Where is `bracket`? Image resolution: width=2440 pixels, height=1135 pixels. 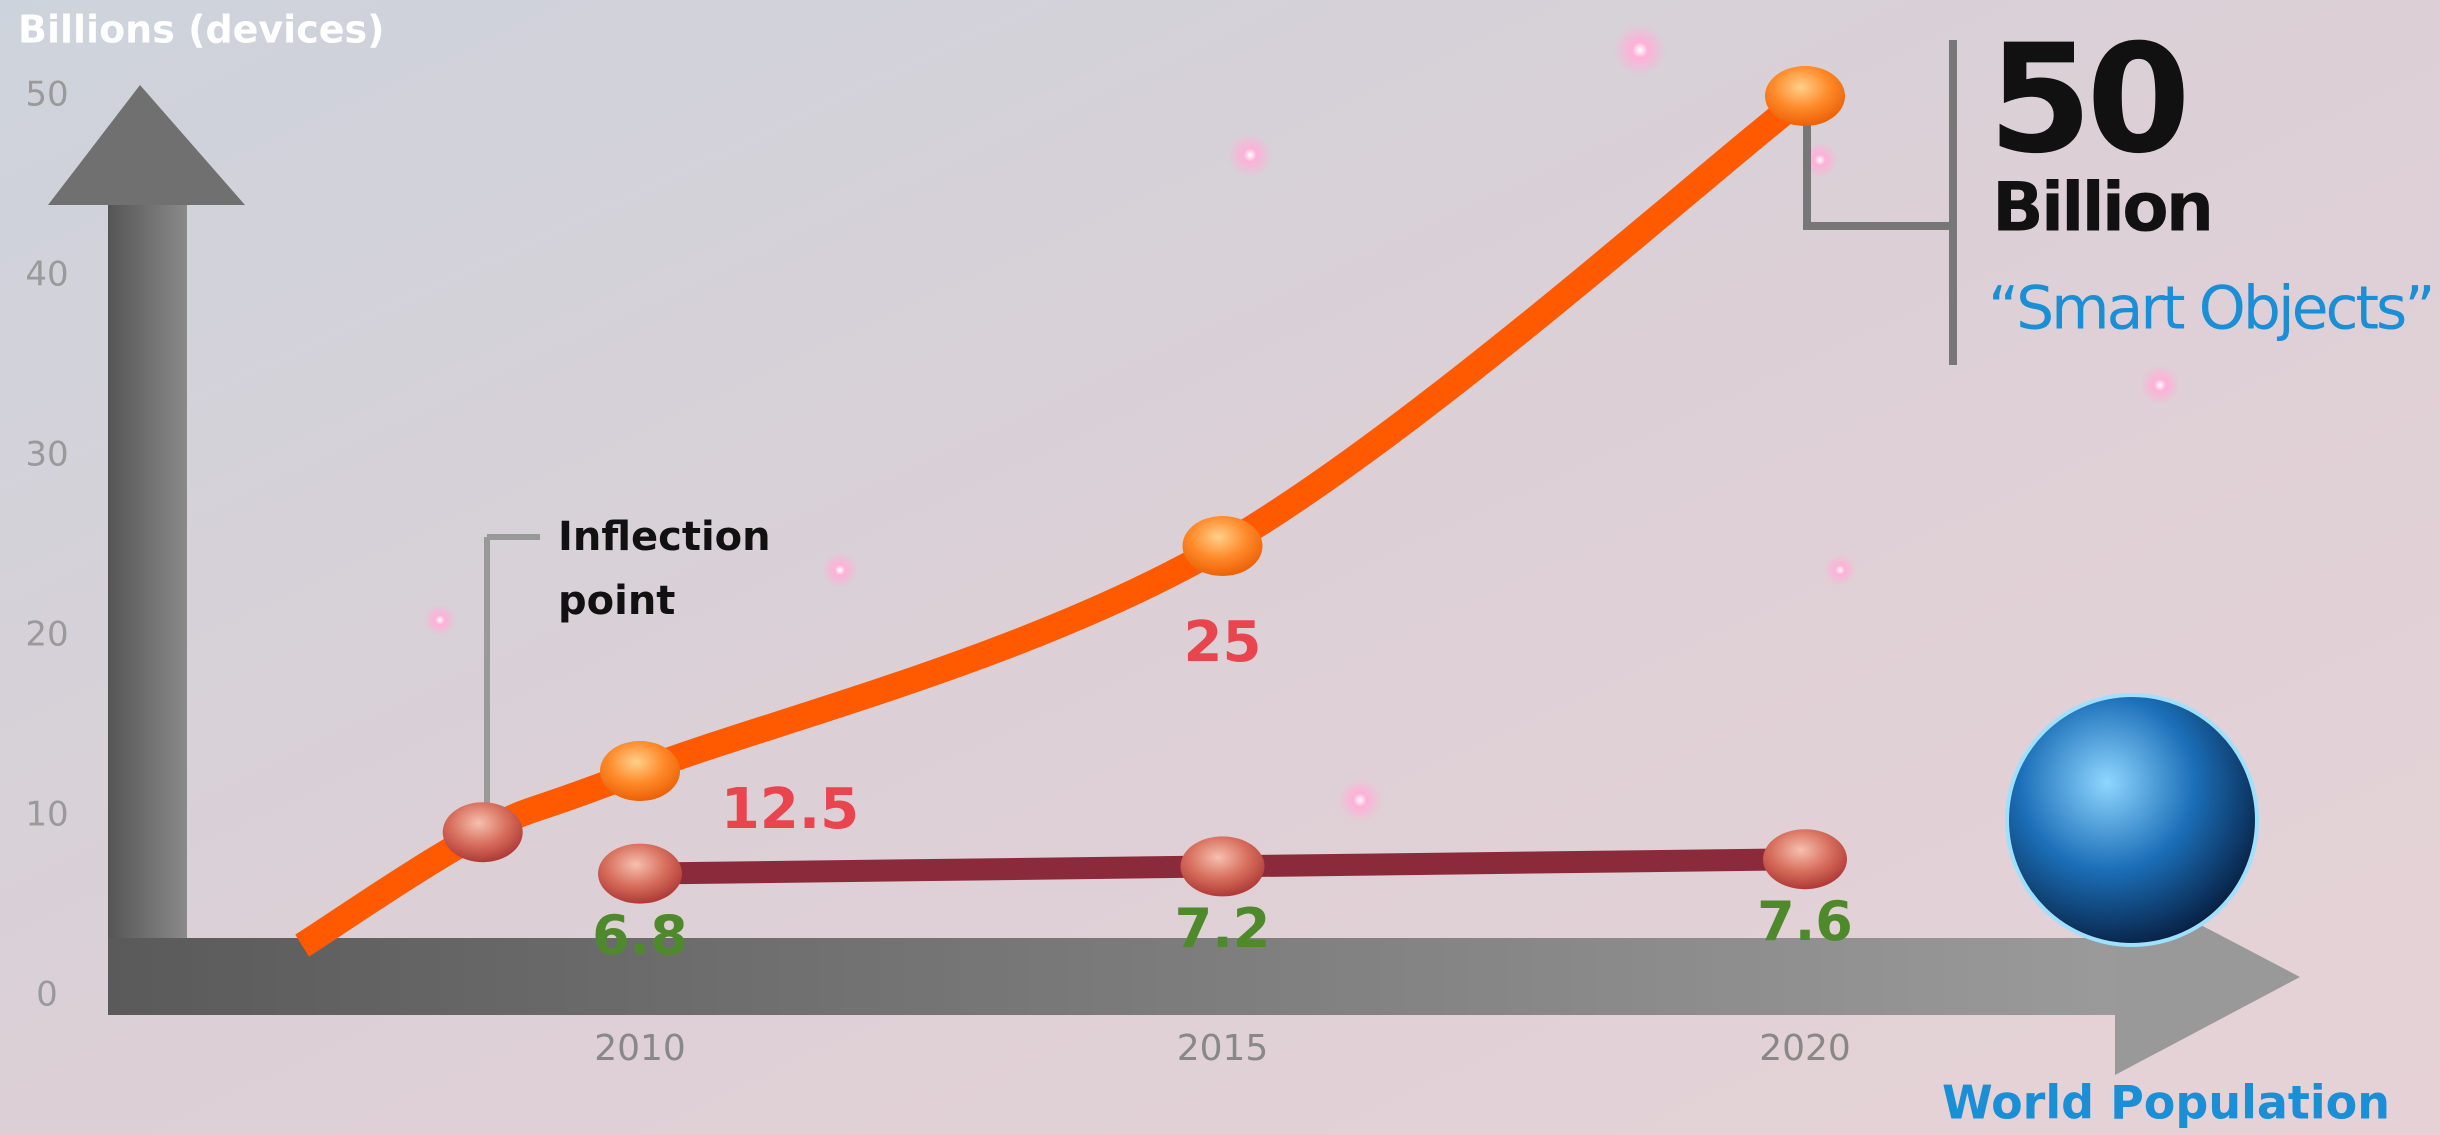
bracket is located at coordinates (1878, 158).